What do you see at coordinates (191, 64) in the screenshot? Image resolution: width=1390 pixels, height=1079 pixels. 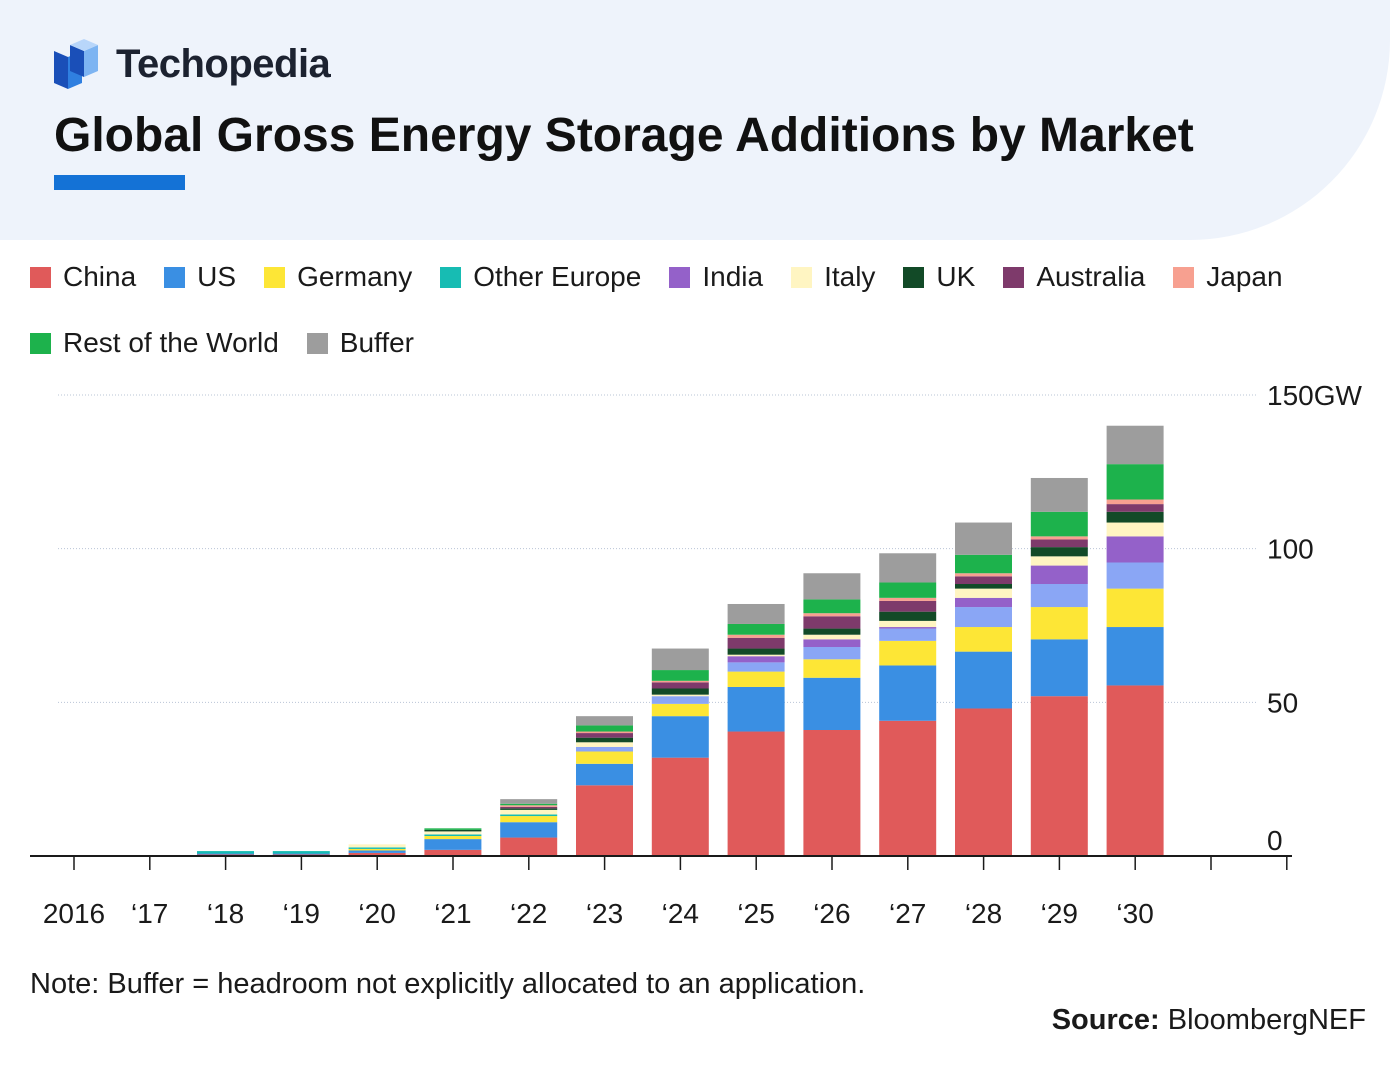 I see `brand-logo: Techopedia` at bounding box center [191, 64].